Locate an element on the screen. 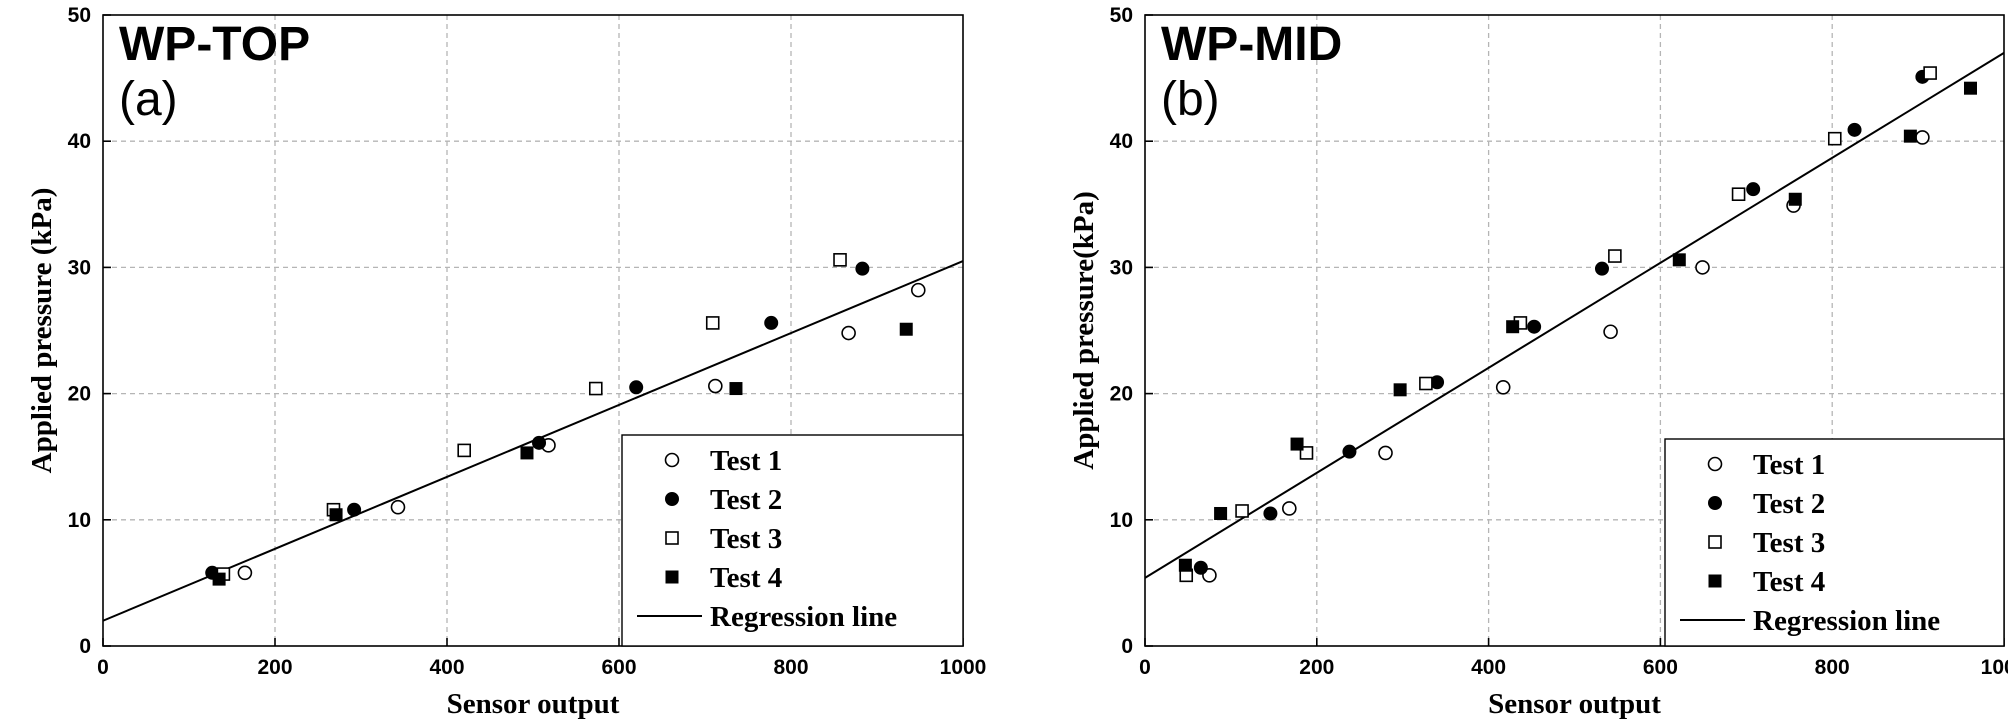  x-tick-label: 200 is located at coordinates (274, 667).